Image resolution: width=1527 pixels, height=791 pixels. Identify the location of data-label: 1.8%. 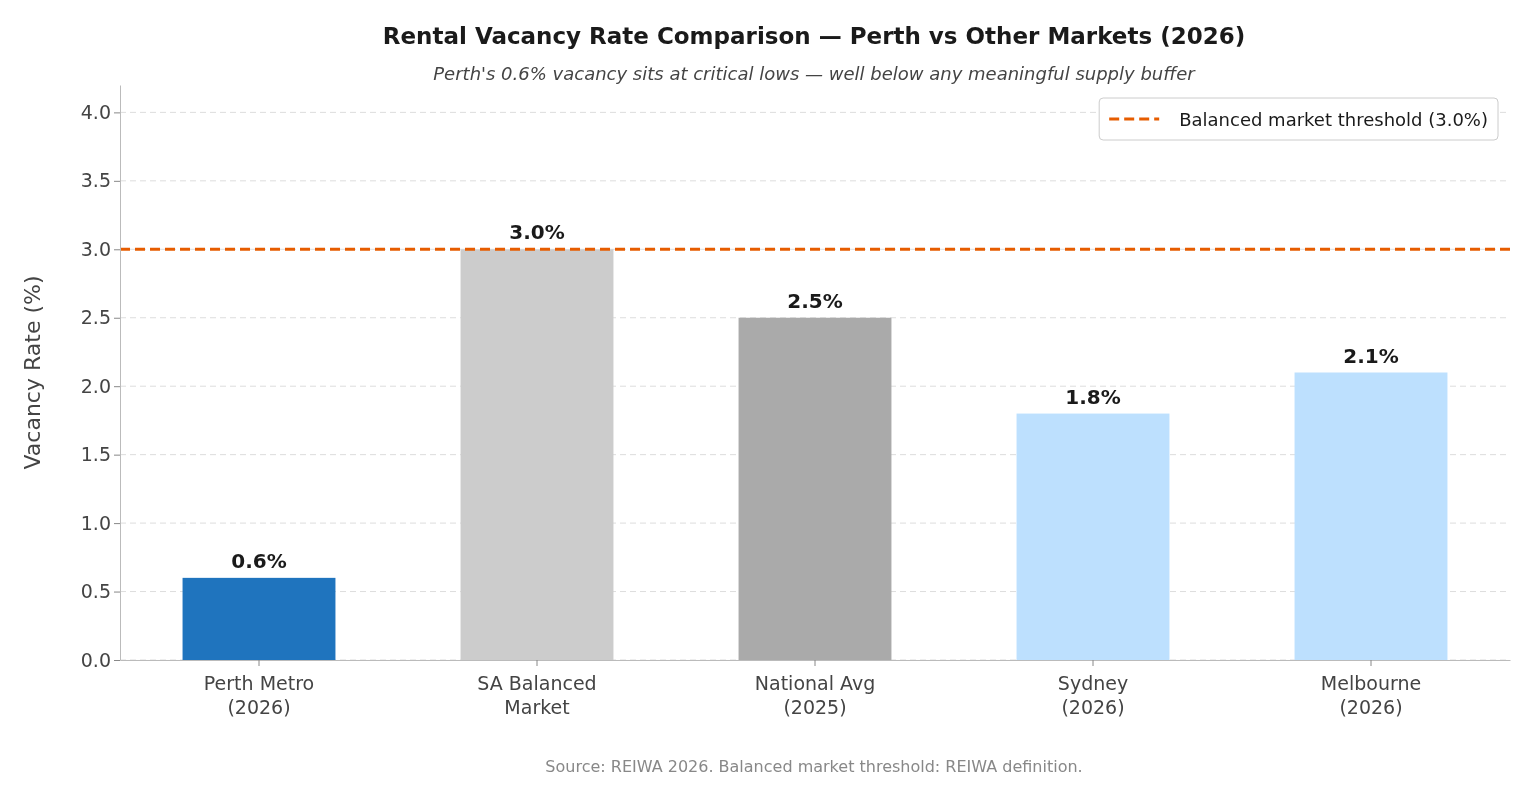
(1093, 396).